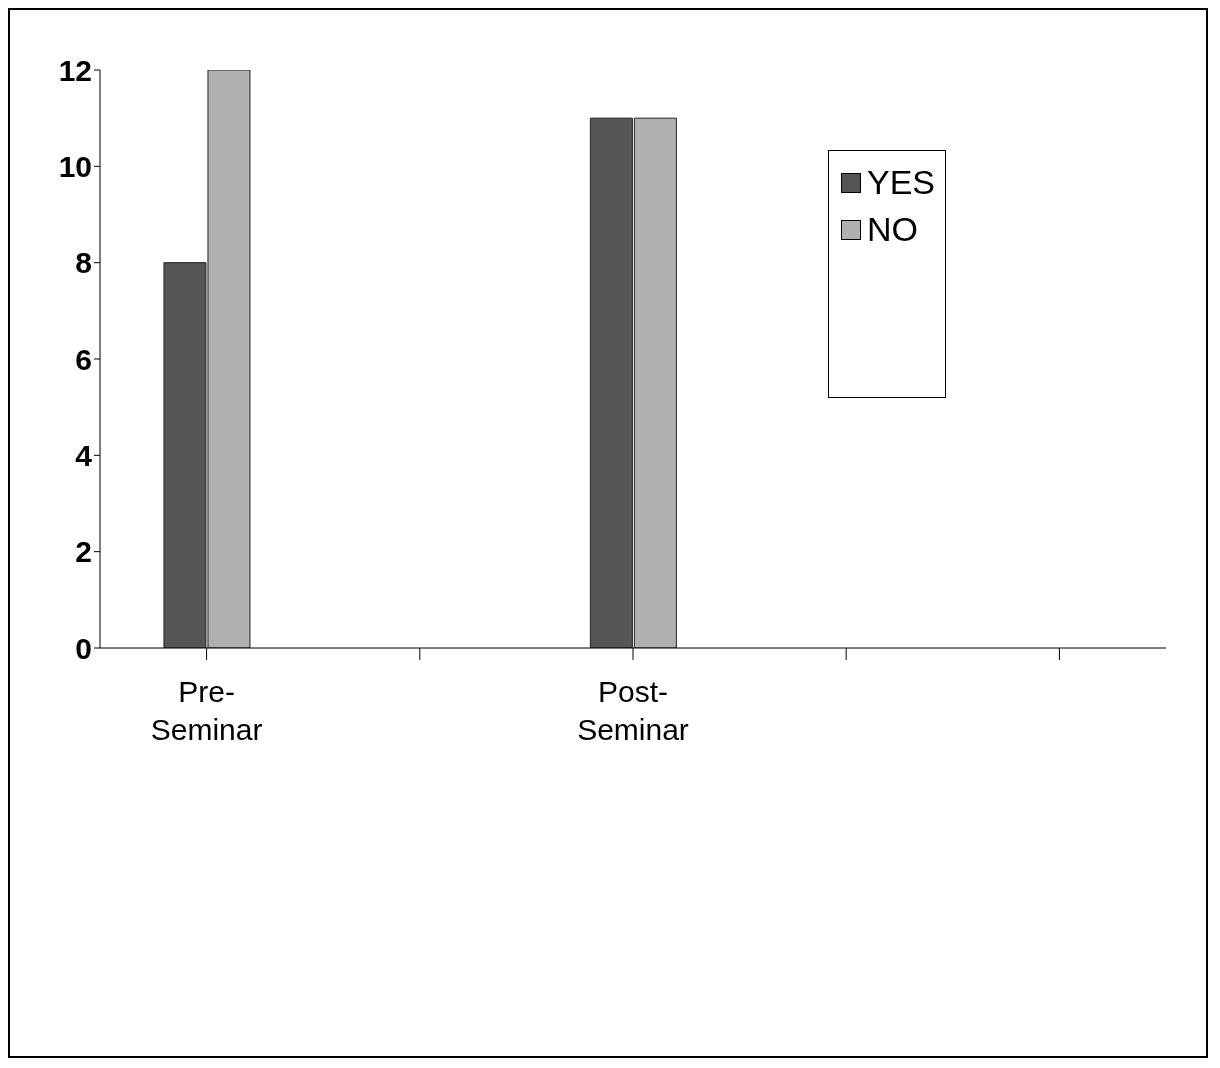 Image resolution: width=1220 pixels, height=1068 pixels. What do you see at coordinates (206, 710) in the screenshot?
I see `x-tick-label: Pre- Seminar` at bounding box center [206, 710].